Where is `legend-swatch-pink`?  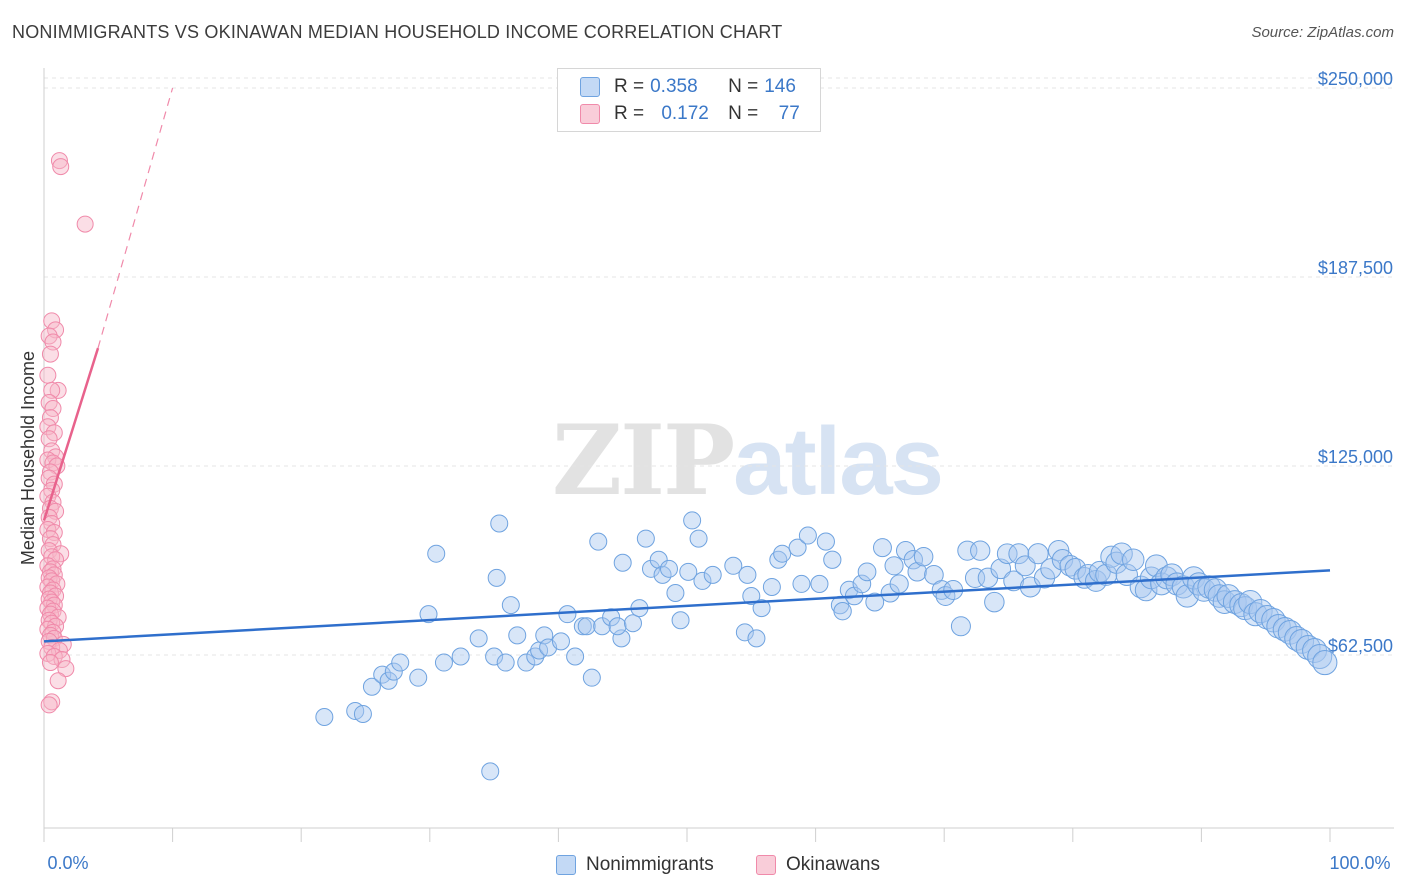
legend-swatch-pink is located at coordinates (590, 114).